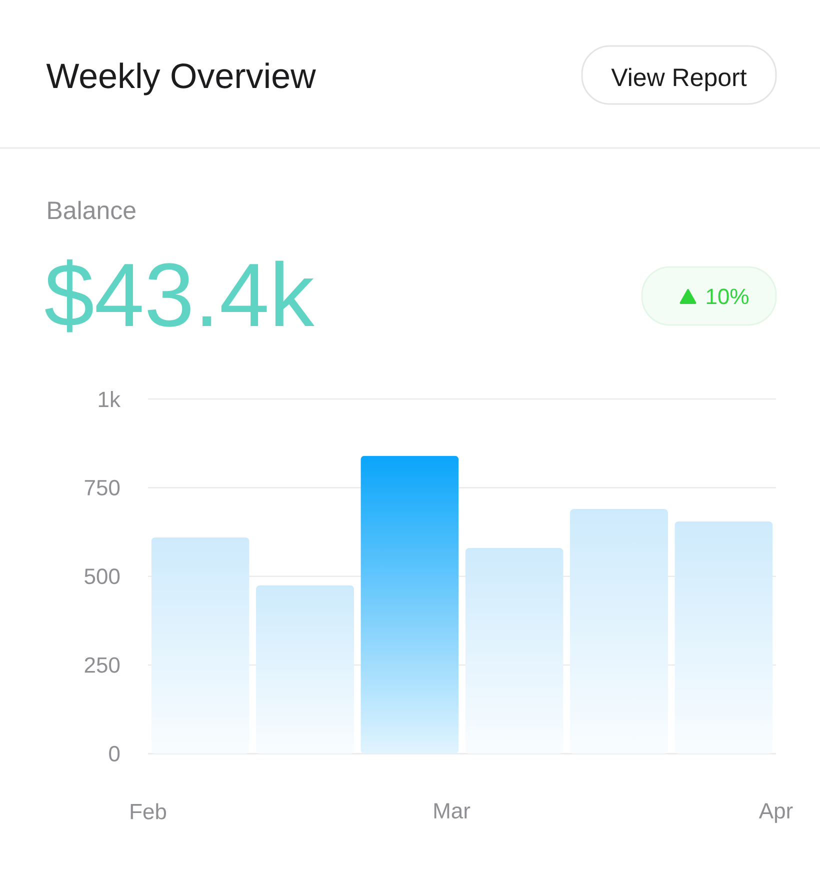  Describe the element at coordinates (109, 399) in the screenshot. I see `y-tick-label: 1k` at that location.